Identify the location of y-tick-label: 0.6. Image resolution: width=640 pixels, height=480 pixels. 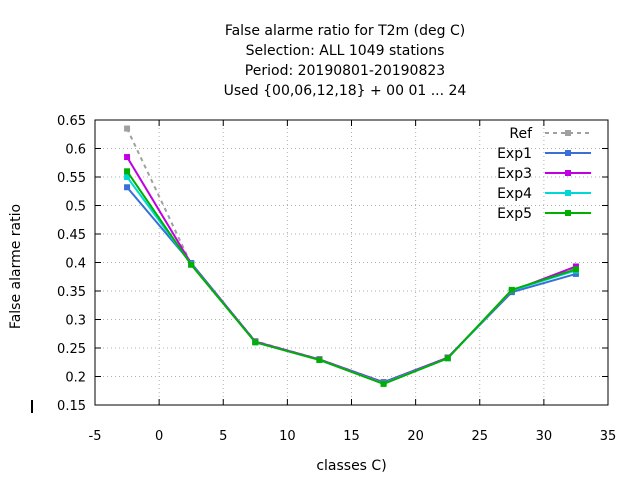
(75, 150).